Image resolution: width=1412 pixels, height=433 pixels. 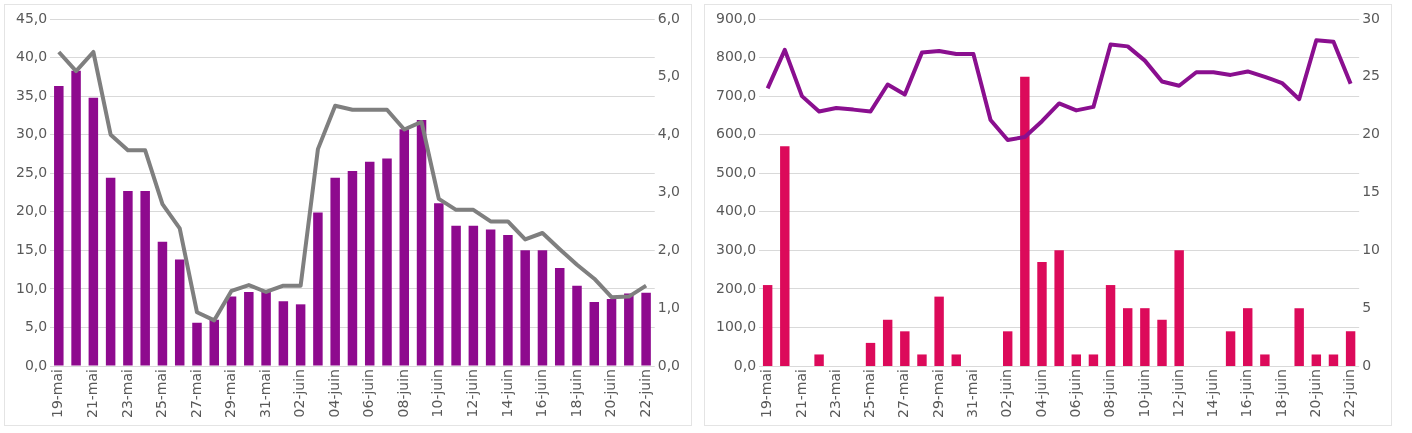 I want to click on y-tick-label: 40,0, so click(x=32, y=56).